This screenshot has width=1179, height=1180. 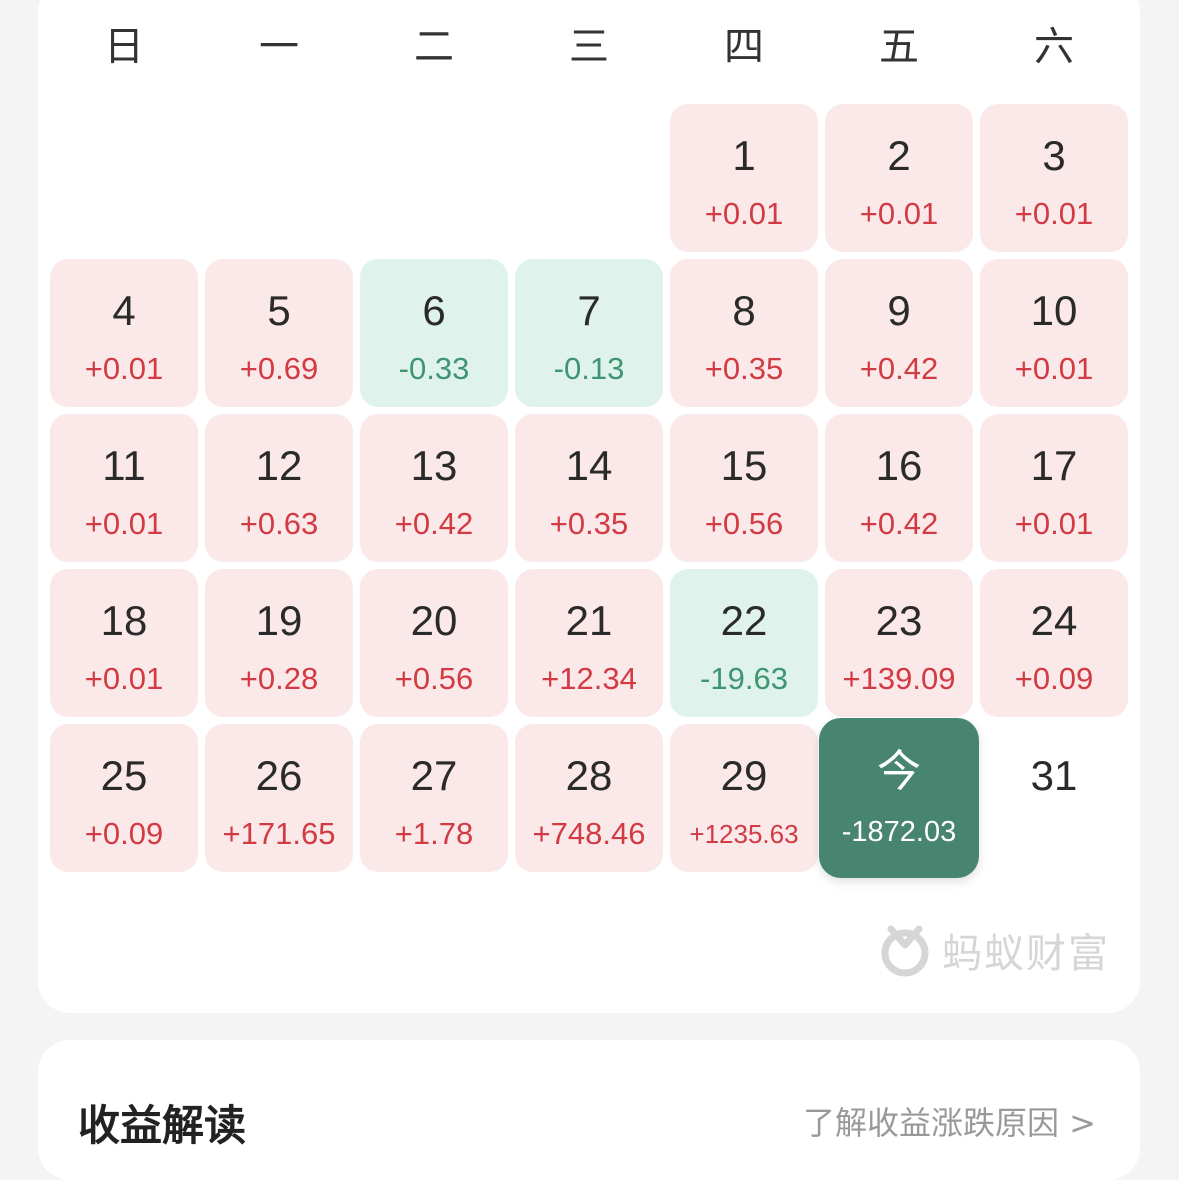 What do you see at coordinates (1054, 155) in the screenshot?
I see `calendar-day-number: 3` at bounding box center [1054, 155].